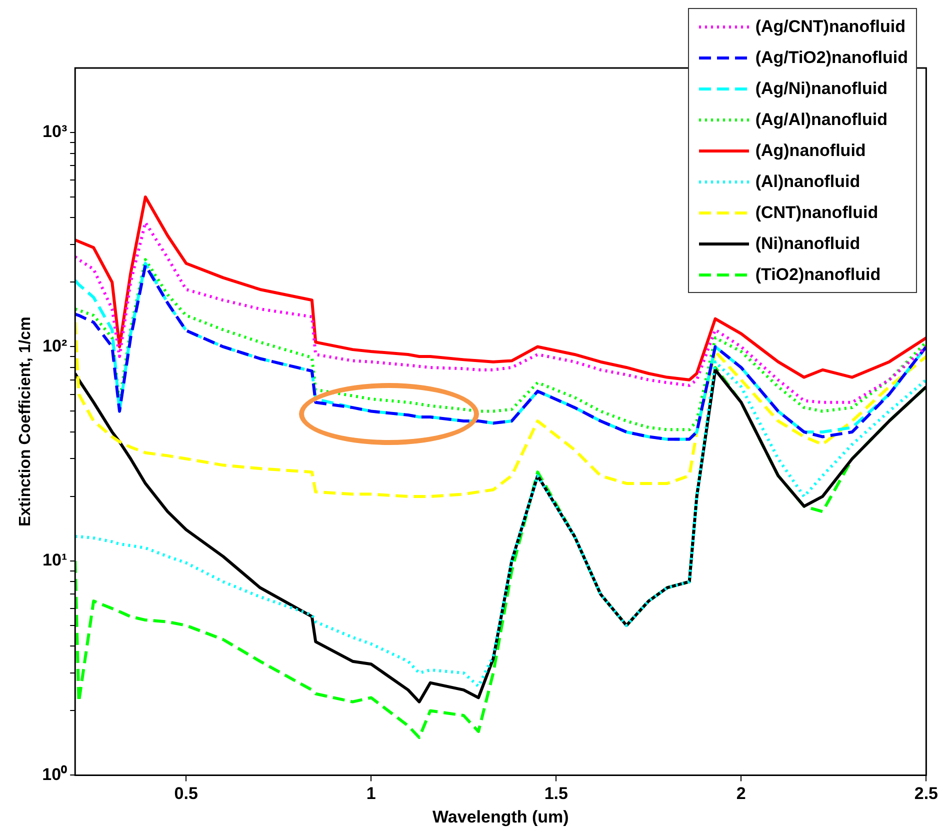 Image resolution: width=949 pixels, height=836 pixels. I want to click on y-tick-label: 10¹, so click(55, 560).